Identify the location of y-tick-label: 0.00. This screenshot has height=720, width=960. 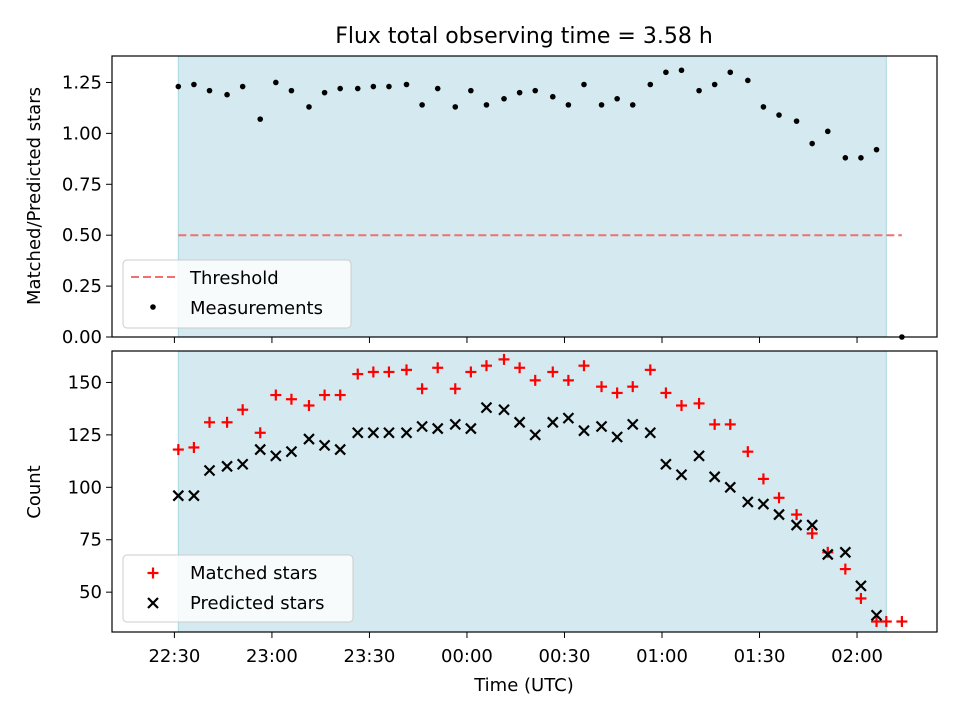
(82, 337).